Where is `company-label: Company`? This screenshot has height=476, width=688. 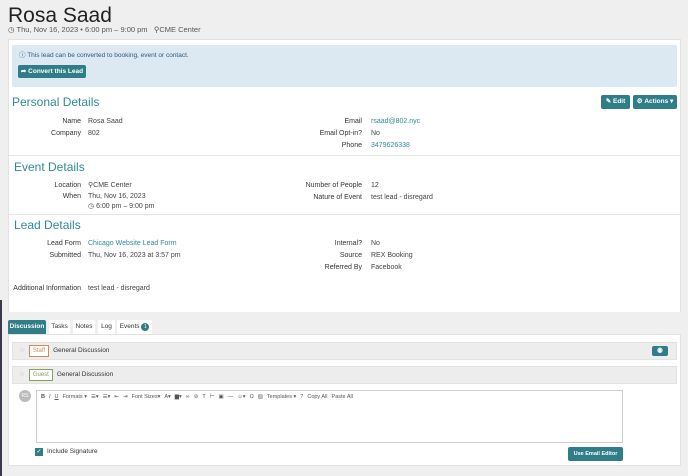 company-label: Company is located at coordinates (66, 133).